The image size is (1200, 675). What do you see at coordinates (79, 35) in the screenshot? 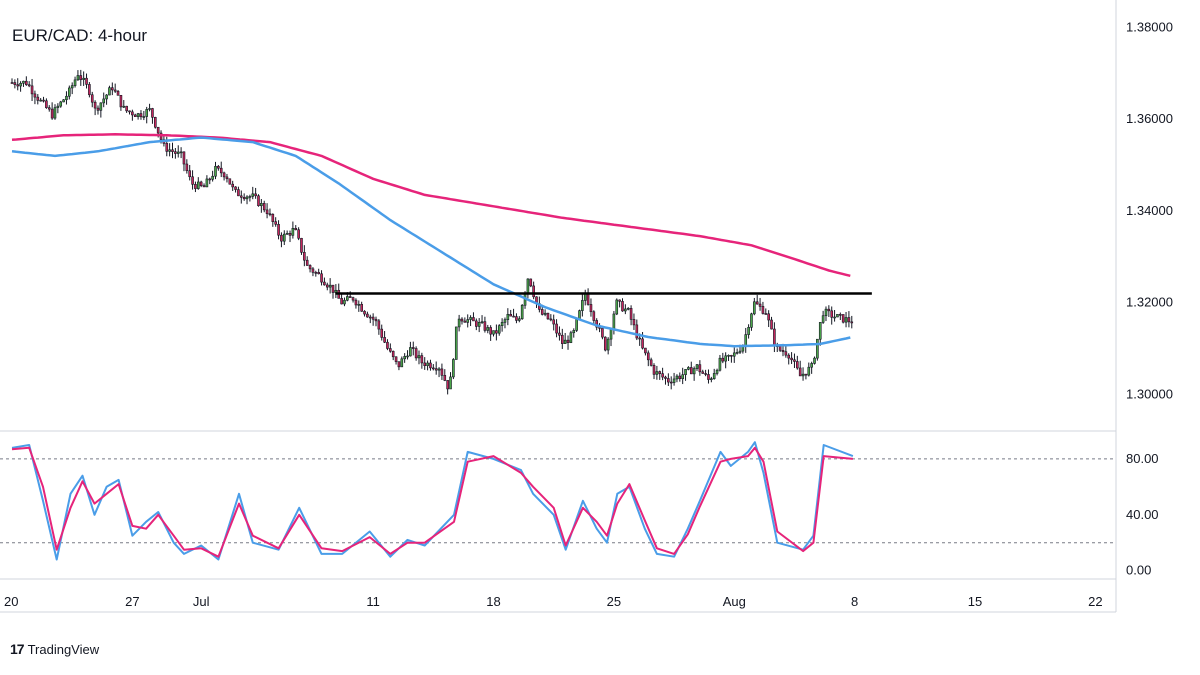
I see `chart-title: EUR/CAD: 4-hour` at bounding box center [79, 35].